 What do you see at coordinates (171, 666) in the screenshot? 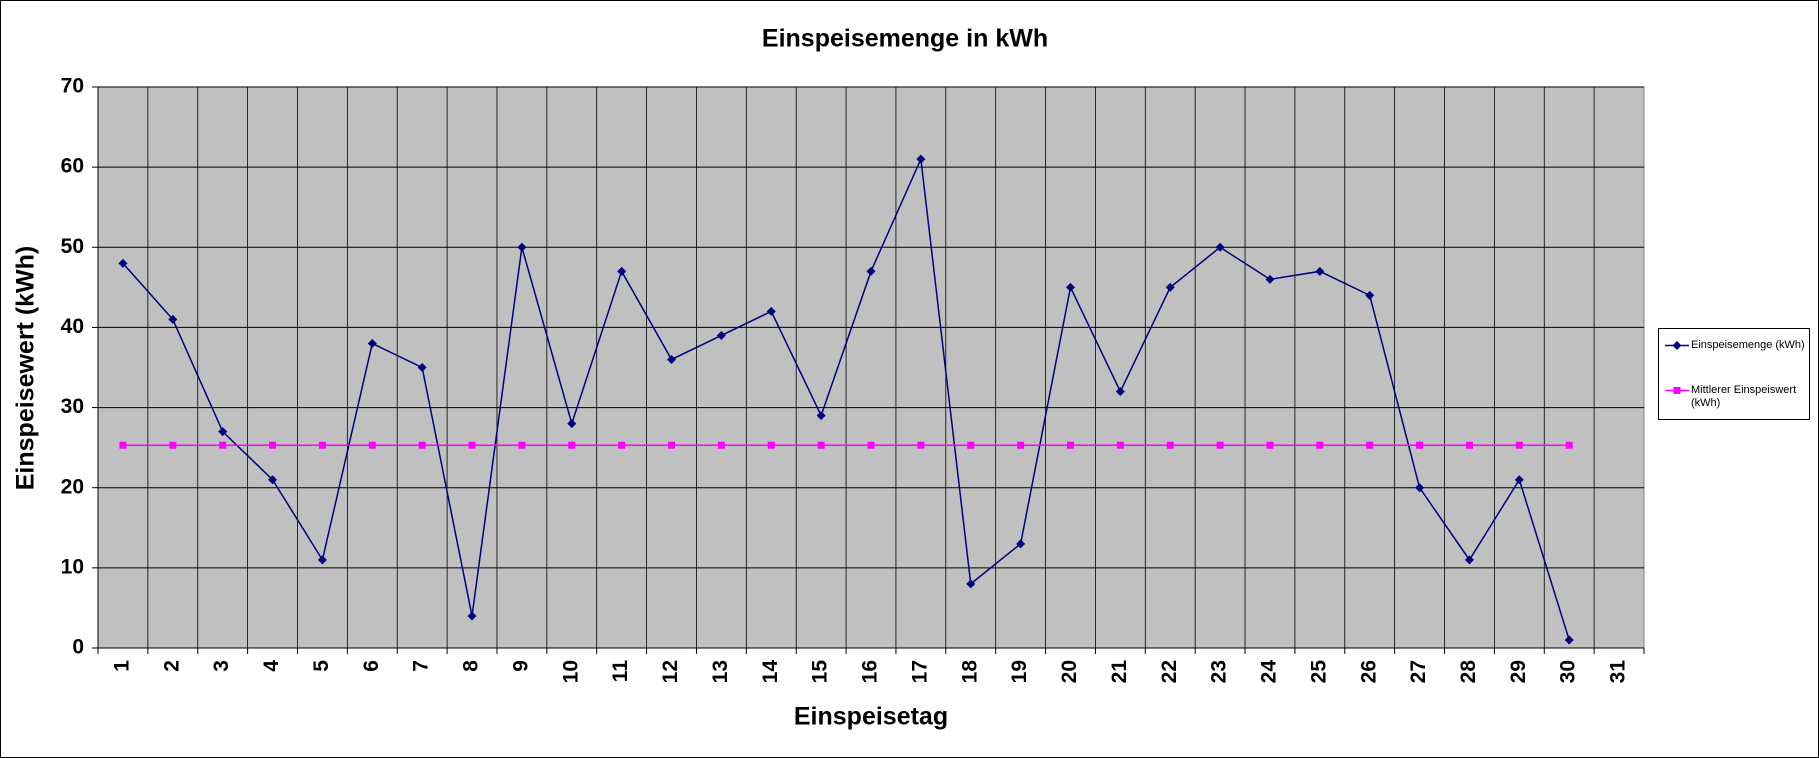
I see `x-tick-label: 2` at bounding box center [171, 666].